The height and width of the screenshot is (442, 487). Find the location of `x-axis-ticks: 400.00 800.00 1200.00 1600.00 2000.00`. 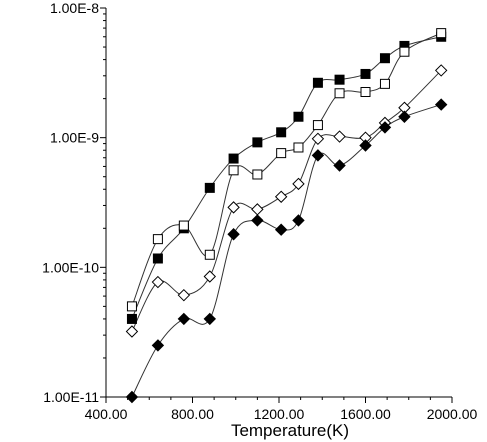

x-axis-ticks: 400.00 800.00 1200.00 1600.00 2000.00 is located at coordinates (281, 409).